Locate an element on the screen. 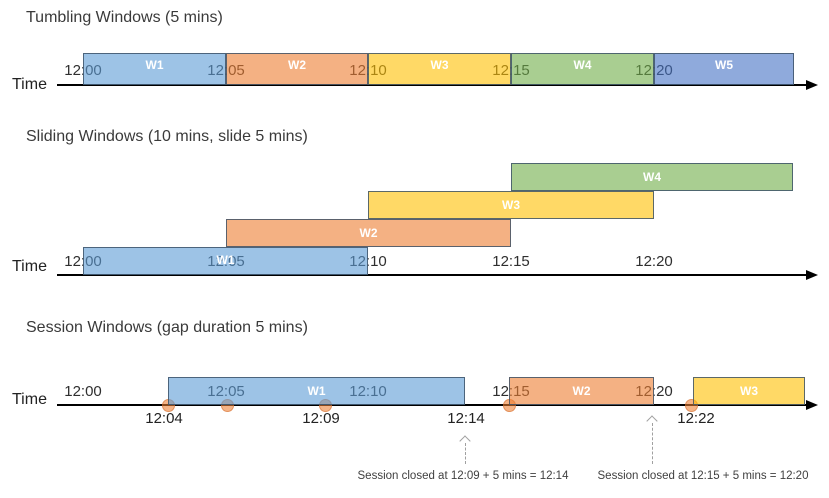 This screenshot has height=498, width=829. session-window-w2: W2 is located at coordinates (581, 391).